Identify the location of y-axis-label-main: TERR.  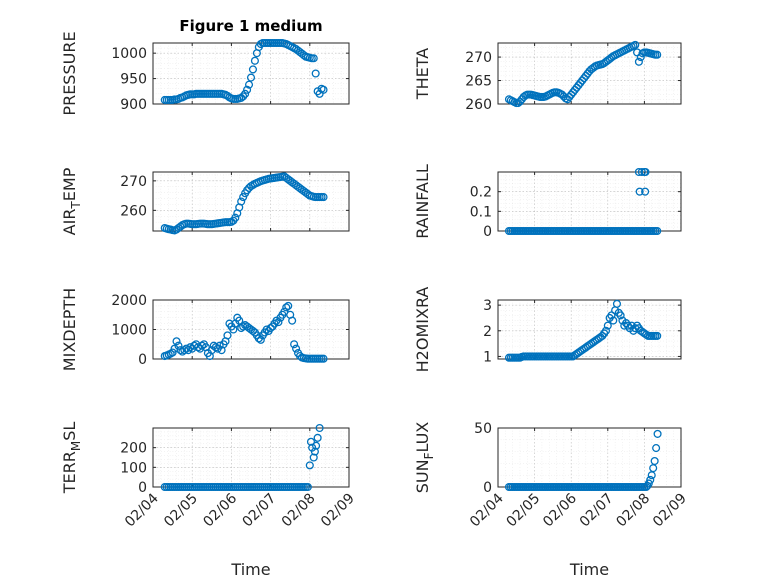
(69, 472).